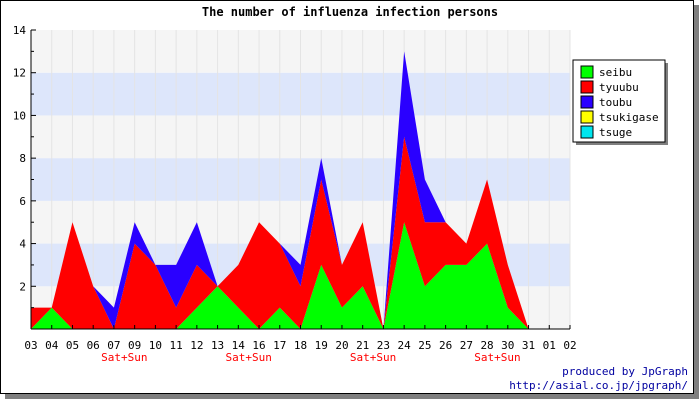  Describe the element at coordinates (20, 30) in the screenshot. I see `y-tick-label: 14` at that location.